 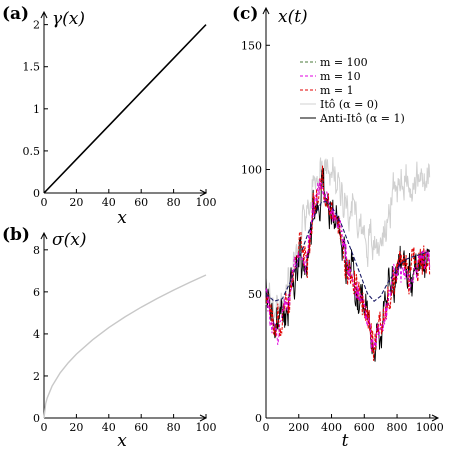 What do you see at coordinates (337, 90) in the screenshot?
I see `legend-entry-label: m = 1` at bounding box center [337, 90].